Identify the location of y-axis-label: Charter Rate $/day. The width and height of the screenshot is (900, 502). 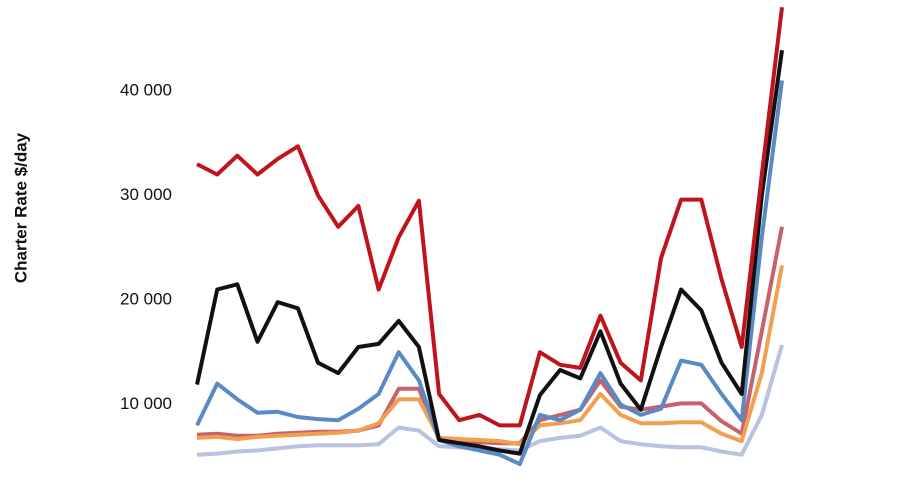
(20, 207).